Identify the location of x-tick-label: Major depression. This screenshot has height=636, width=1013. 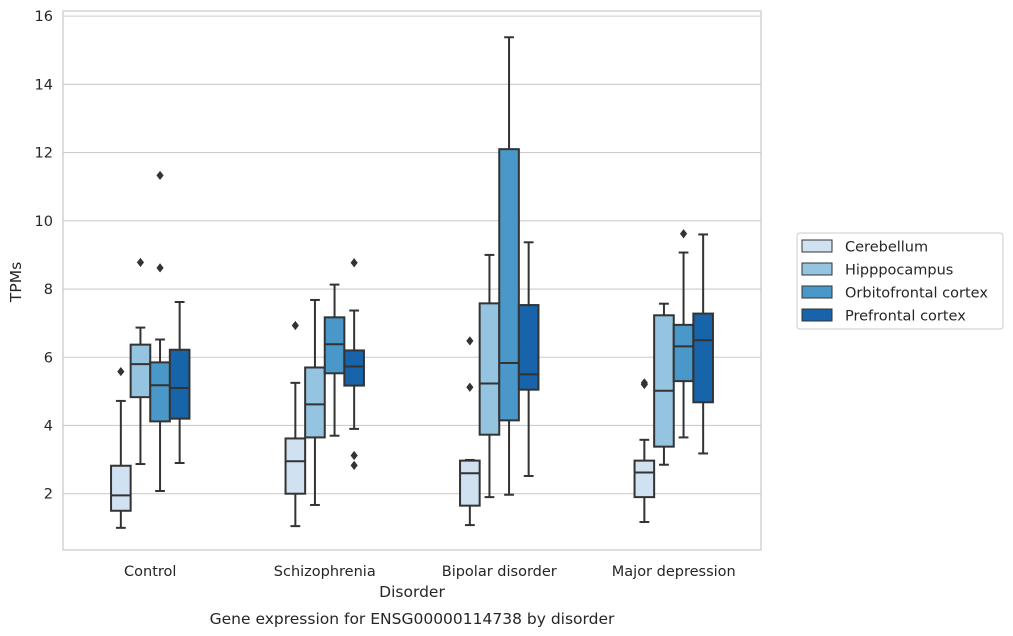
(674, 572).